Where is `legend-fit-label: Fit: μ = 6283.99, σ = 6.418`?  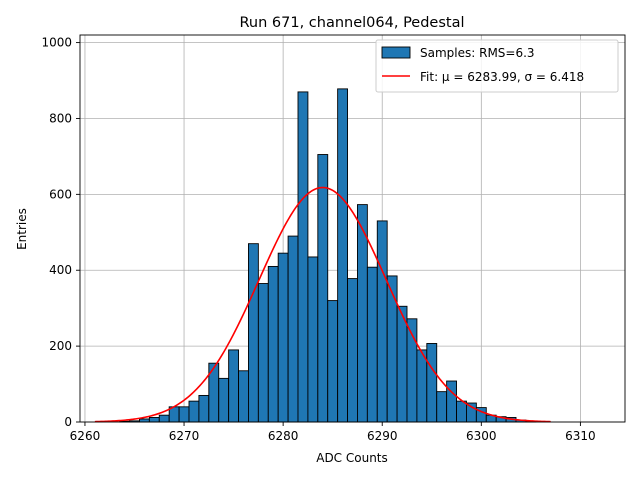
legend-fit-label: Fit: μ = 6283.99, σ = 6.418 is located at coordinates (502, 77).